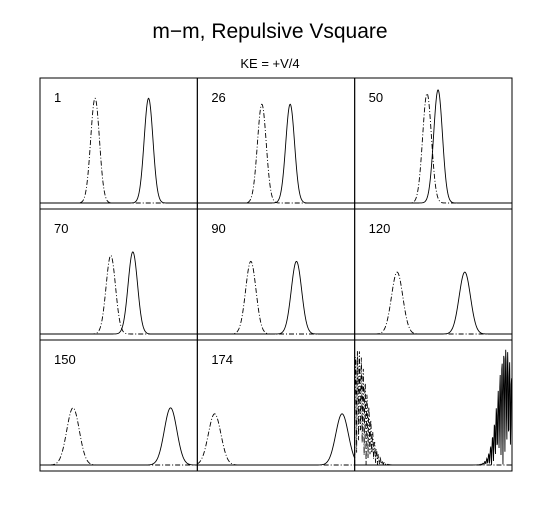 The width and height of the screenshot is (540, 505). I want to click on panel-2: 26, so click(276, 143).